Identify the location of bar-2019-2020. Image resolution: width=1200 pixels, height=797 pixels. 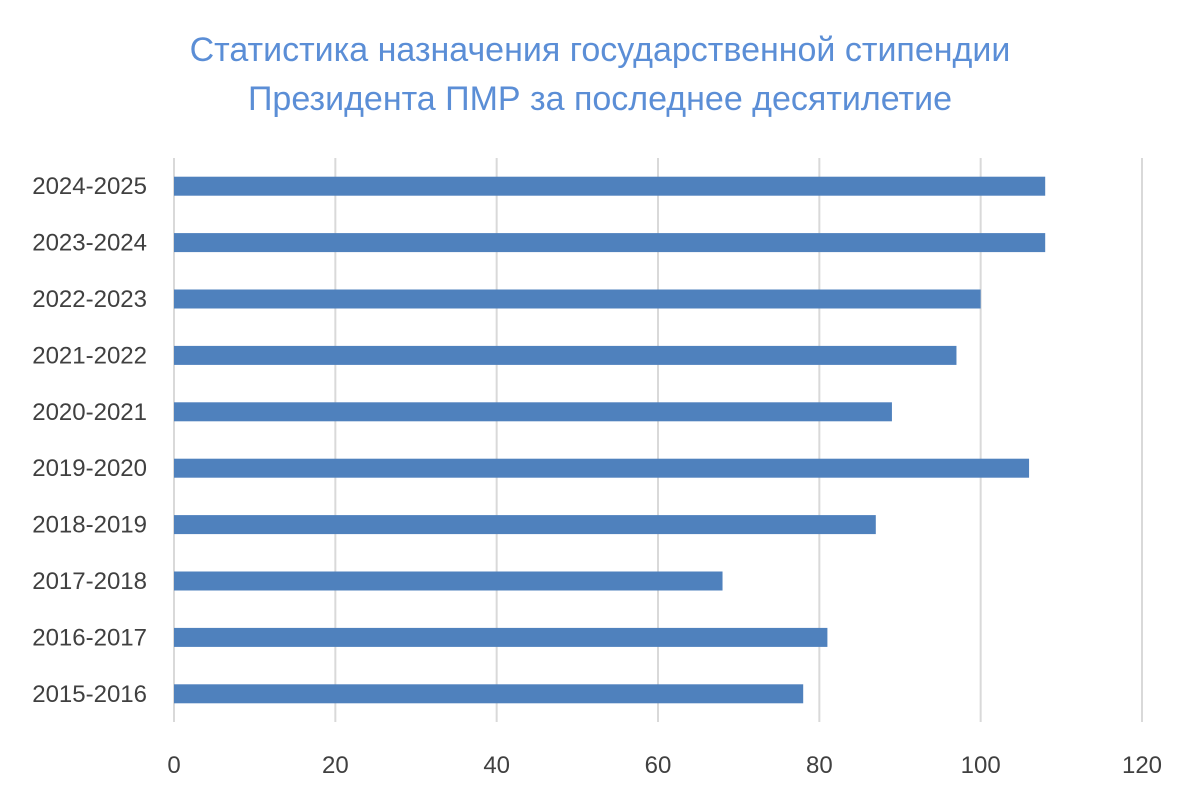
(602, 468).